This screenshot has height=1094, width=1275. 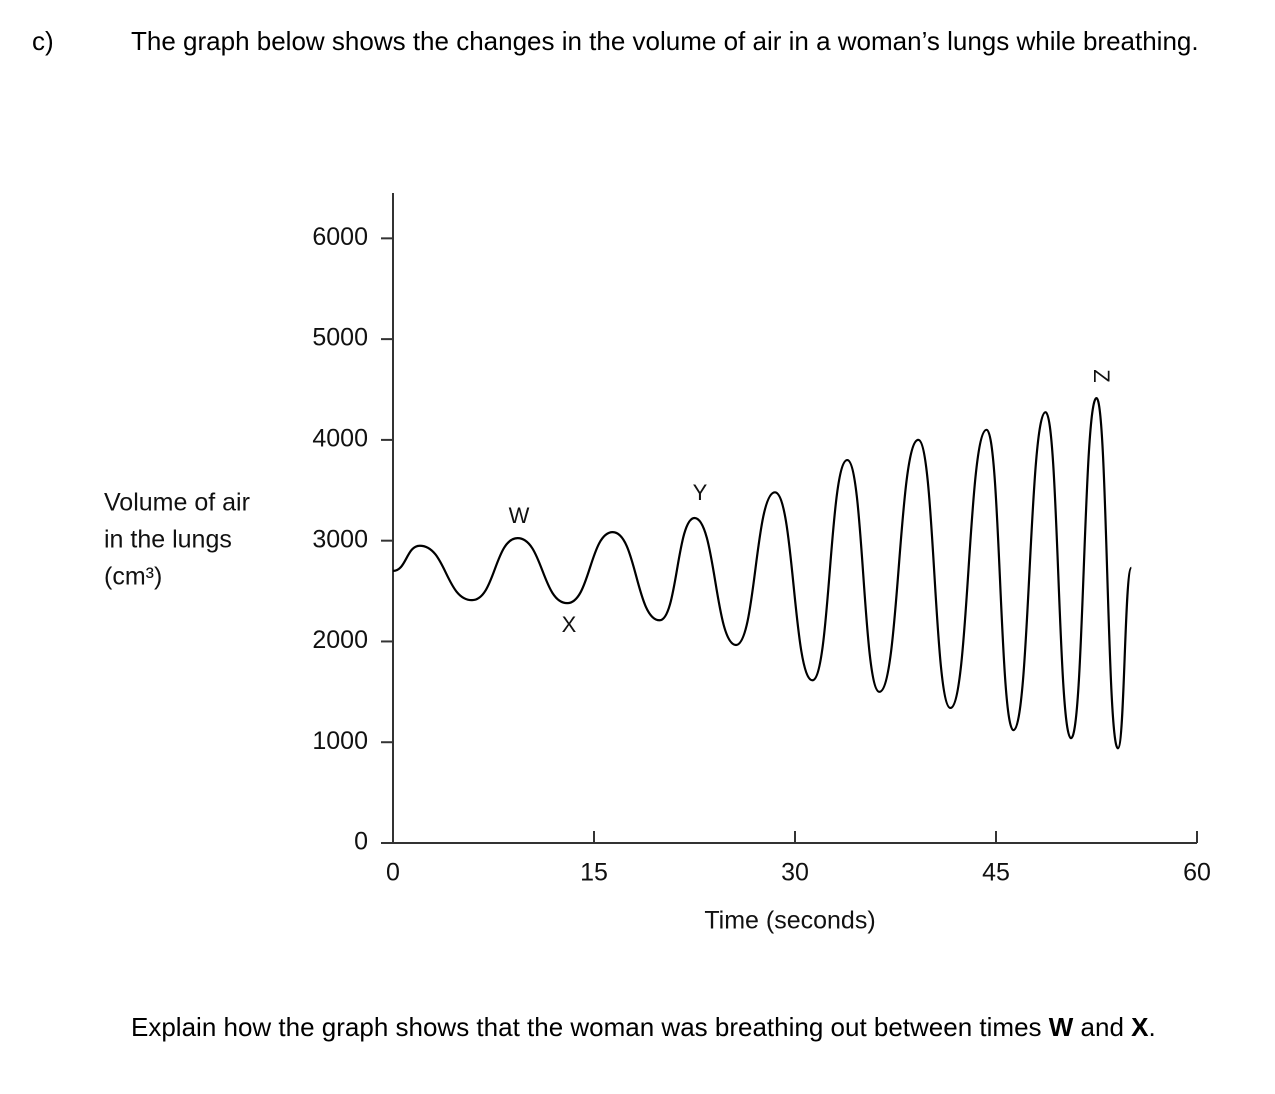 What do you see at coordinates (177, 503) in the screenshot?
I see `y-axis-label: Volume of air` at bounding box center [177, 503].